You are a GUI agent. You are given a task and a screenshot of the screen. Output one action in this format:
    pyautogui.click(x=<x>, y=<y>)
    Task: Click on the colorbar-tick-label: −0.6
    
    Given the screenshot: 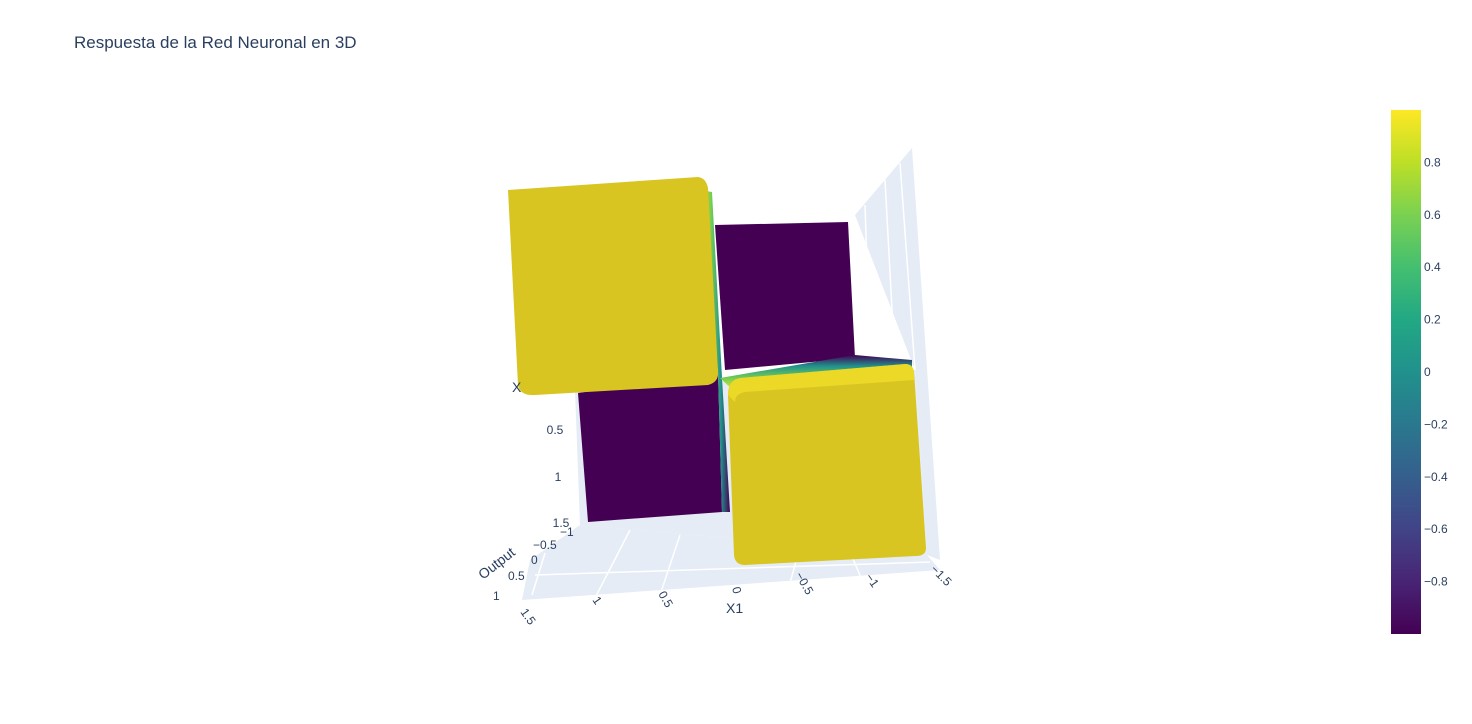 What is the action you would take?
    pyautogui.click(x=1436, y=529)
    